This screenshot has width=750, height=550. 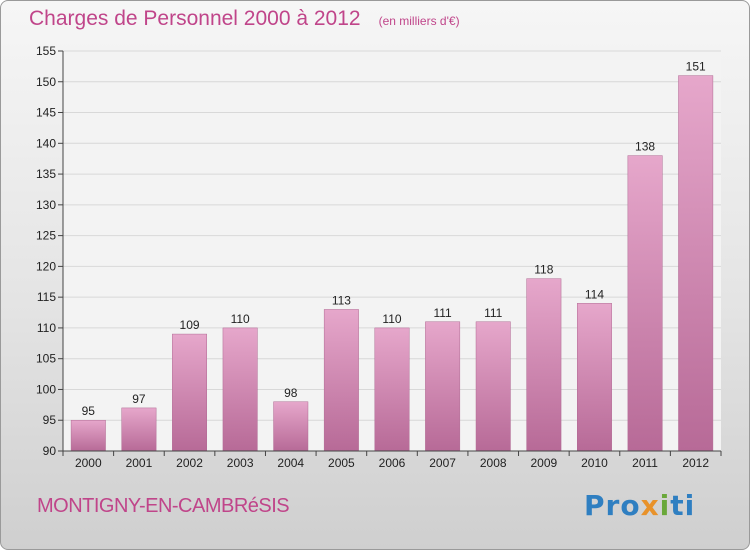 What do you see at coordinates (46, 143) in the screenshot?
I see `y-tick-label: 140` at bounding box center [46, 143].